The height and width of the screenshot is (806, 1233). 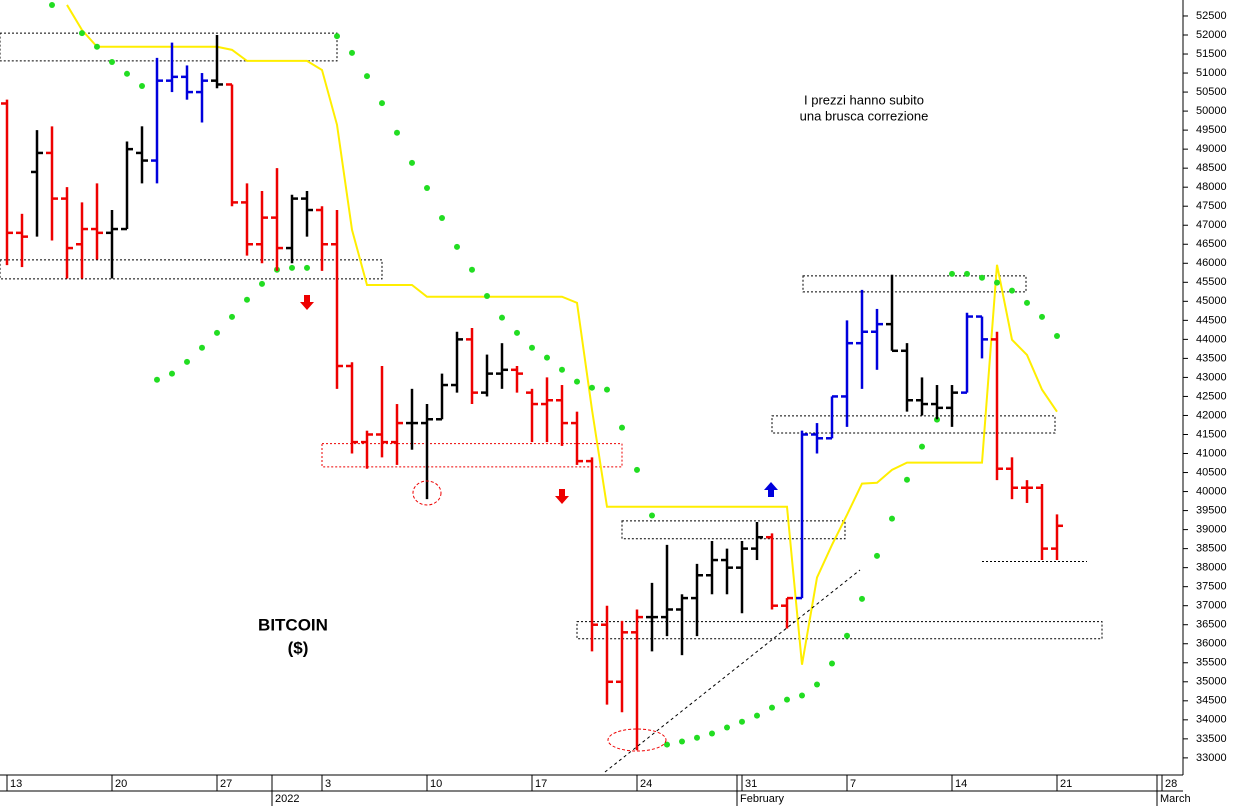 What do you see at coordinates (864, 115) in the screenshot?
I see `annotation: una brusca correzione` at bounding box center [864, 115].